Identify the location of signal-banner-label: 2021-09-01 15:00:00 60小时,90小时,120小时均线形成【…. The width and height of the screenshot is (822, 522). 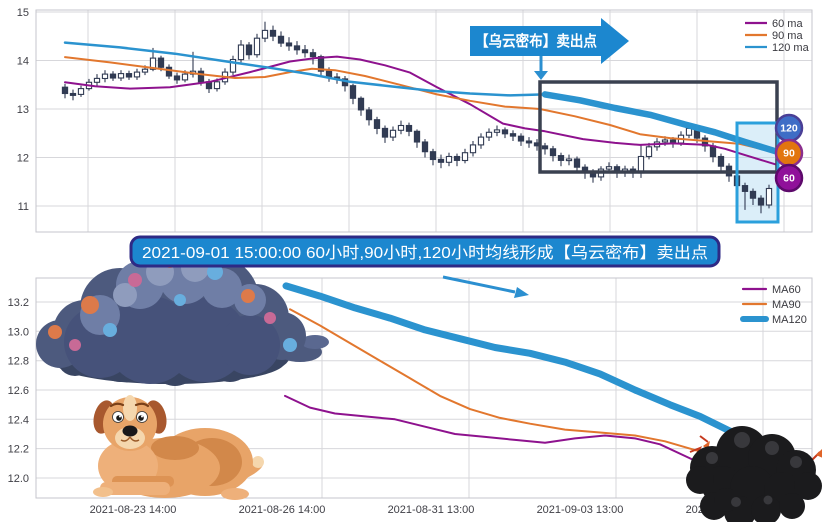
(425, 253).